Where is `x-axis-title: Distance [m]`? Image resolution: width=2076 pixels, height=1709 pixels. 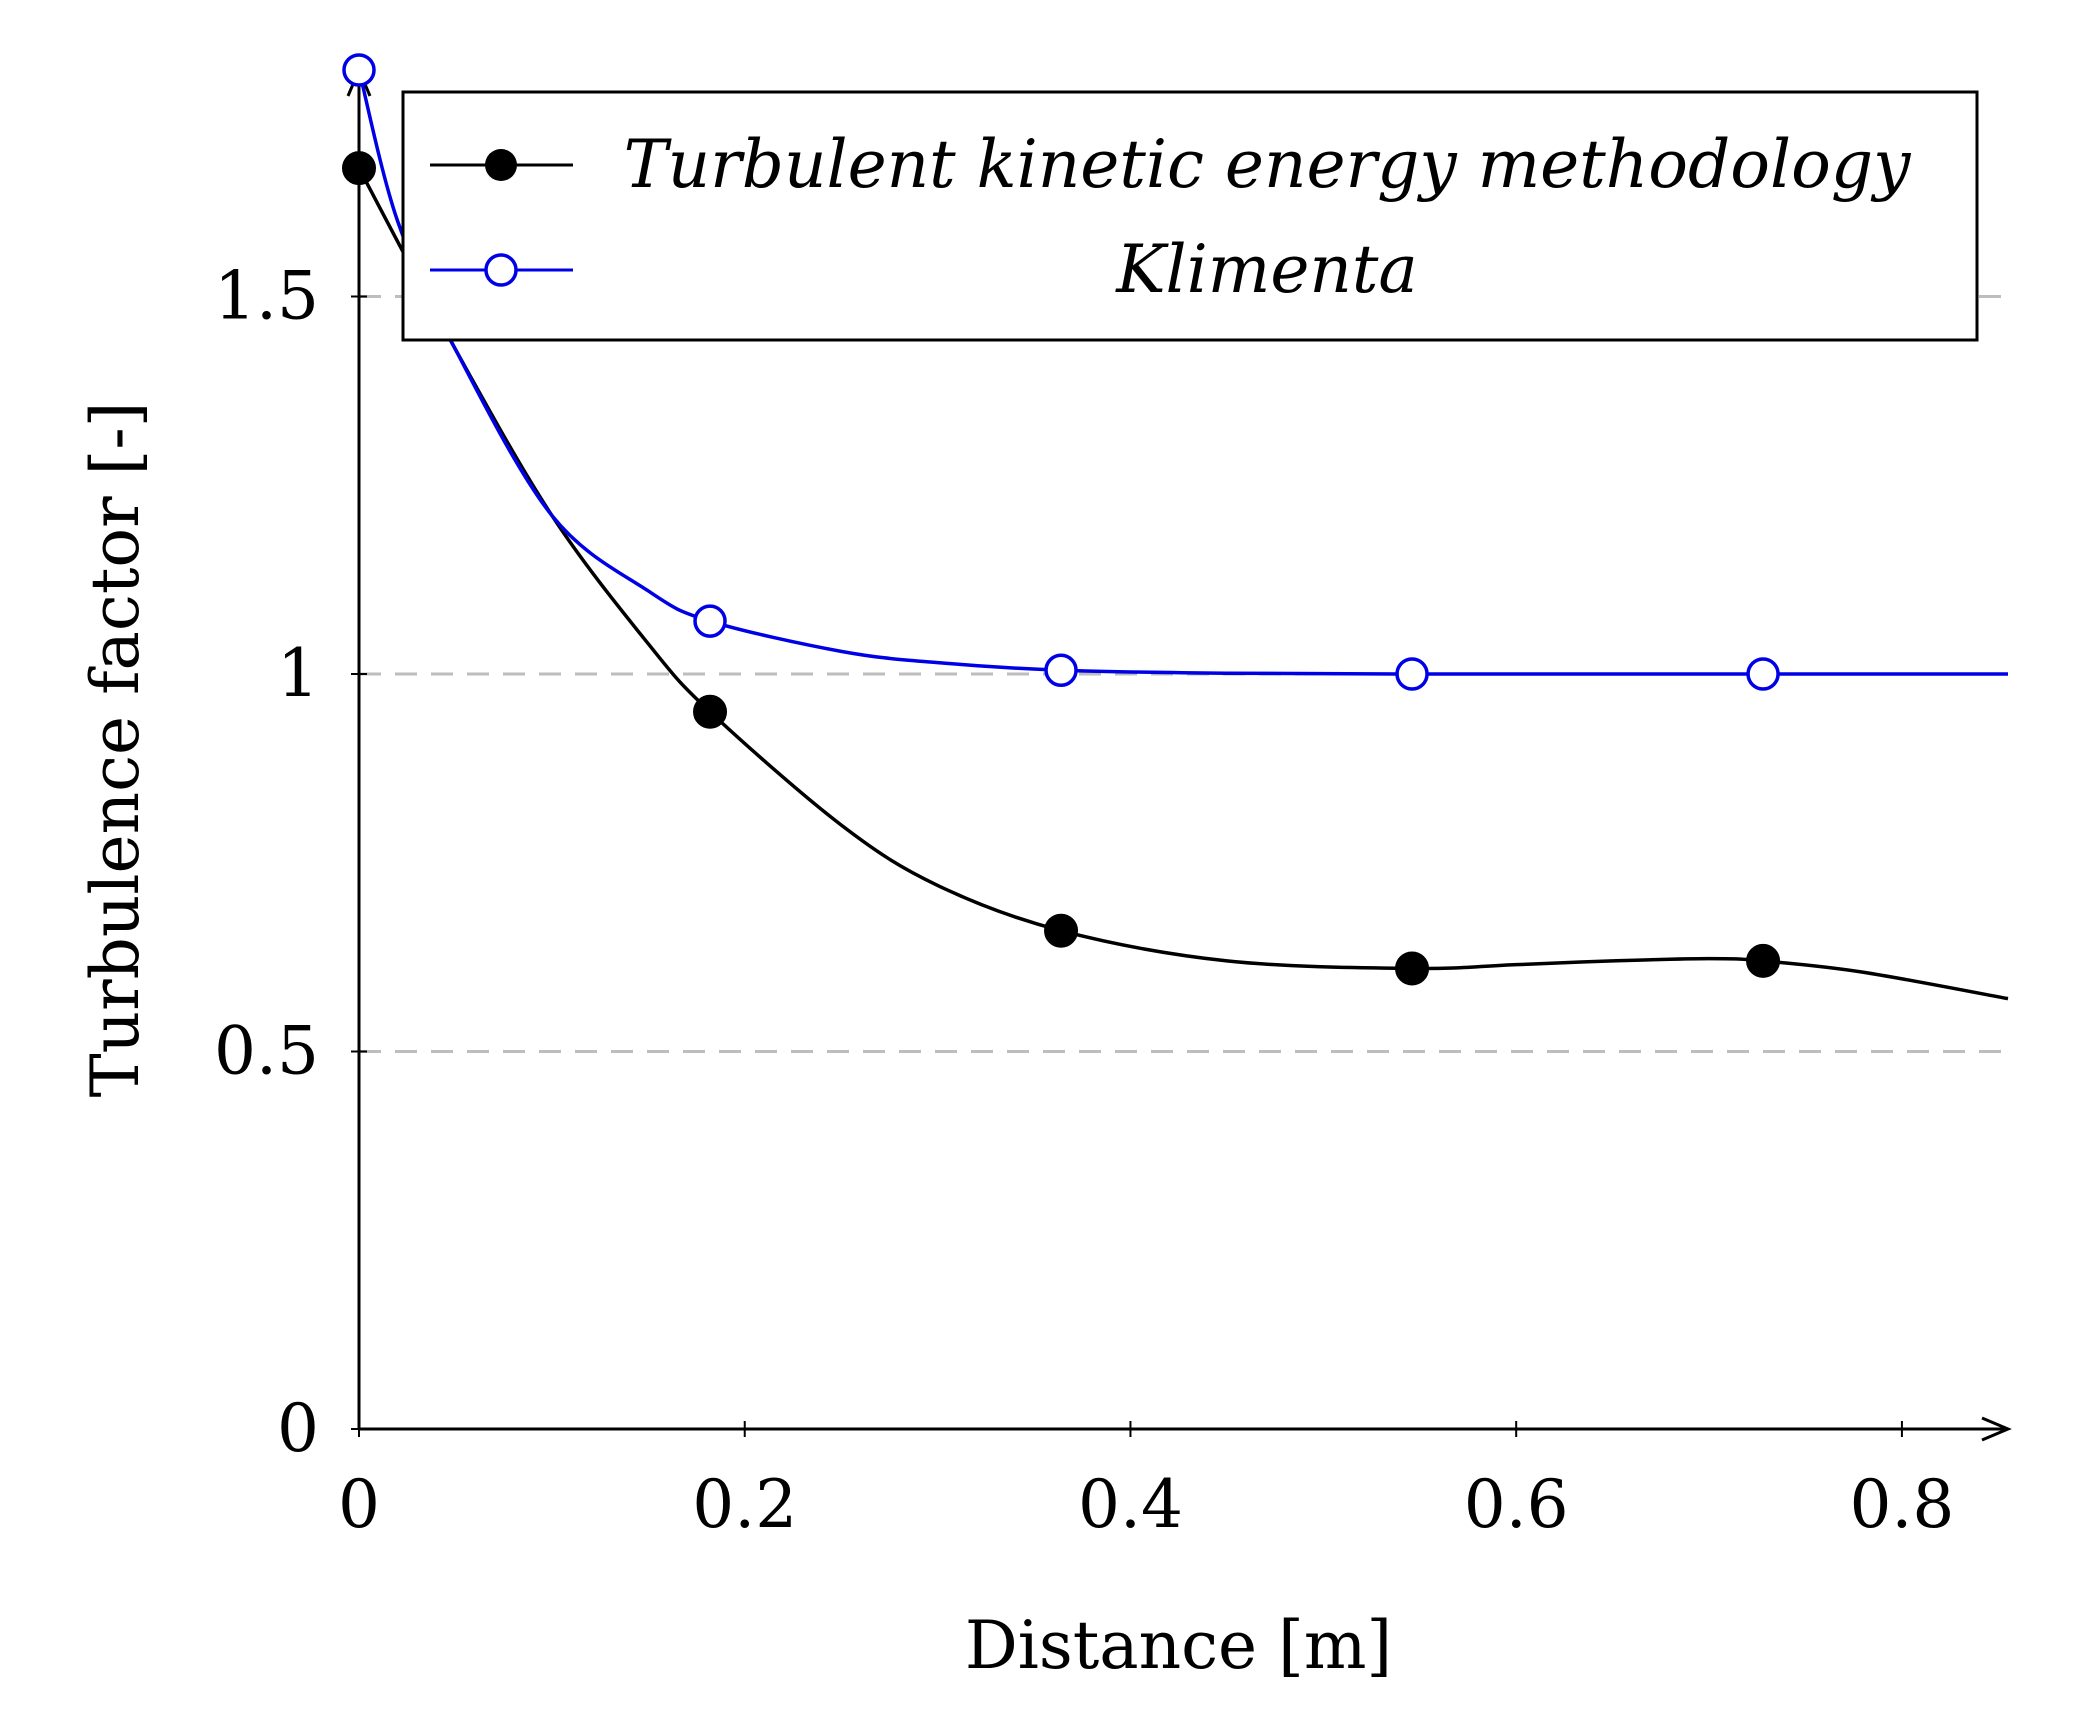
x-axis-title: Distance [m] is located at coordinates (1178, 1645).